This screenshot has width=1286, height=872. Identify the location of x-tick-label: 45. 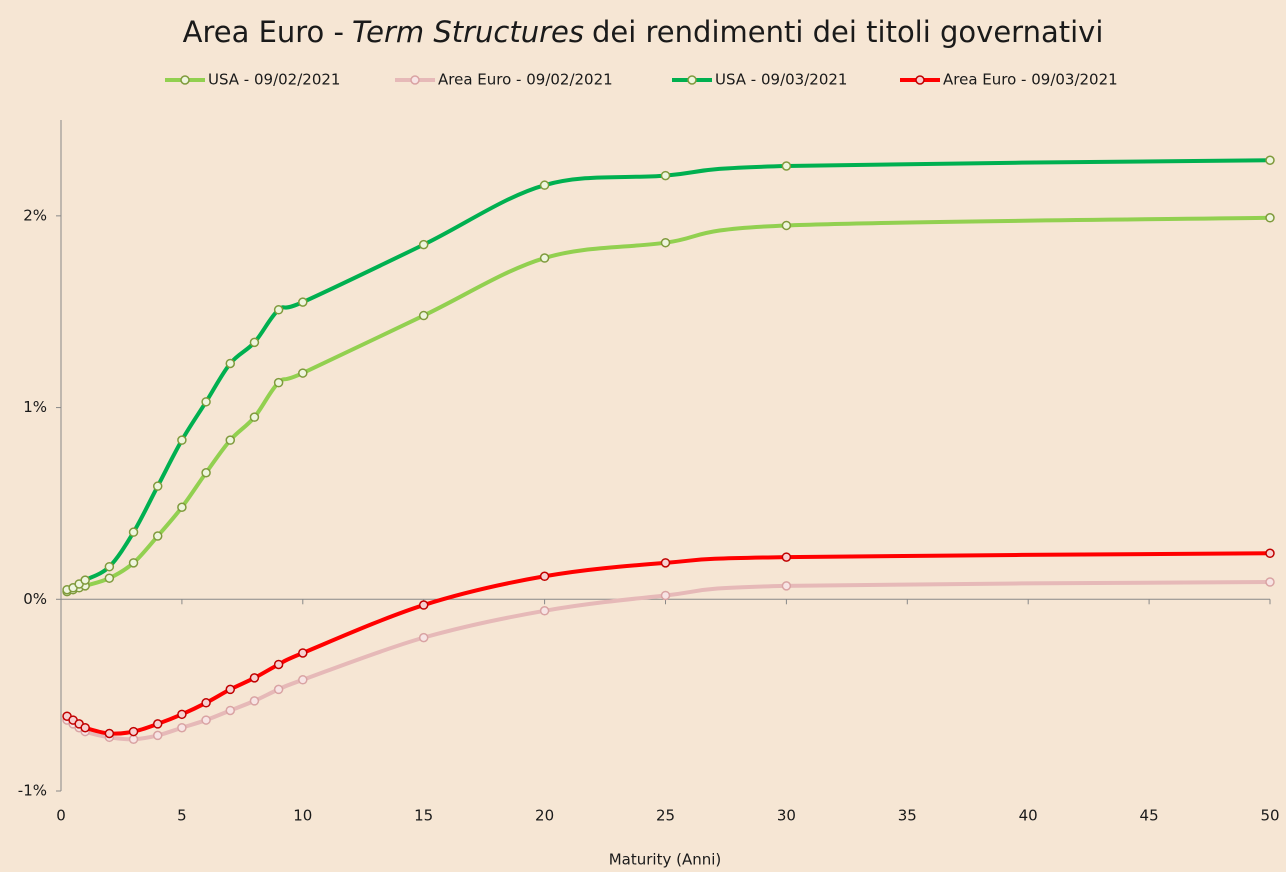
(1149, 816).